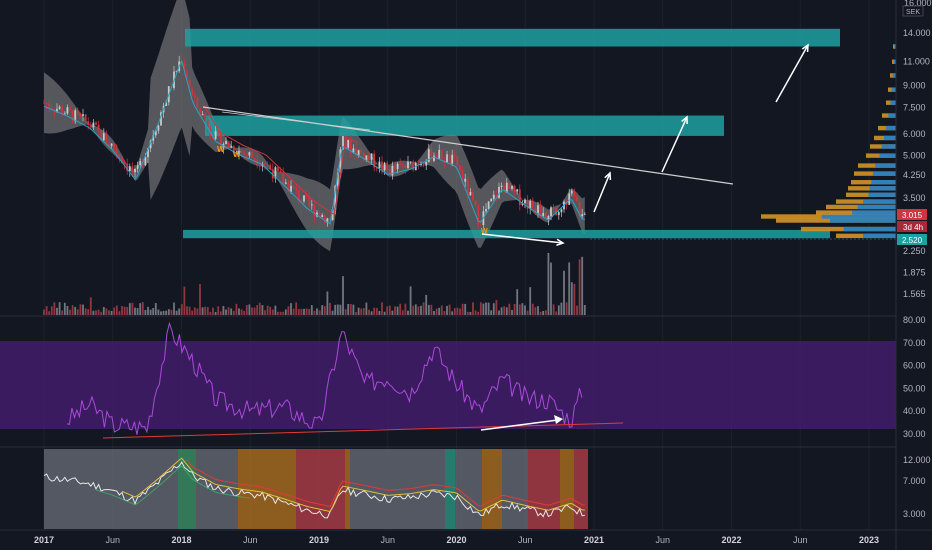  I want to click on price-tick-label: 5.000, so click(914, 156).